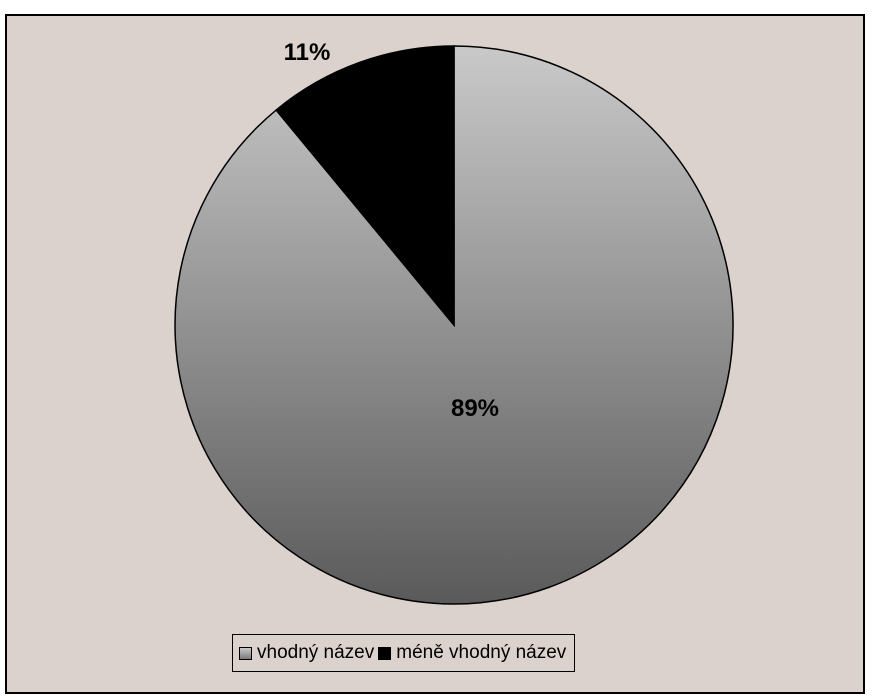 This screenshot has height=699, width=872. Describe the element at coordinates (385, 653) in the screenshot. I see `legend-swatch-black` at that location.